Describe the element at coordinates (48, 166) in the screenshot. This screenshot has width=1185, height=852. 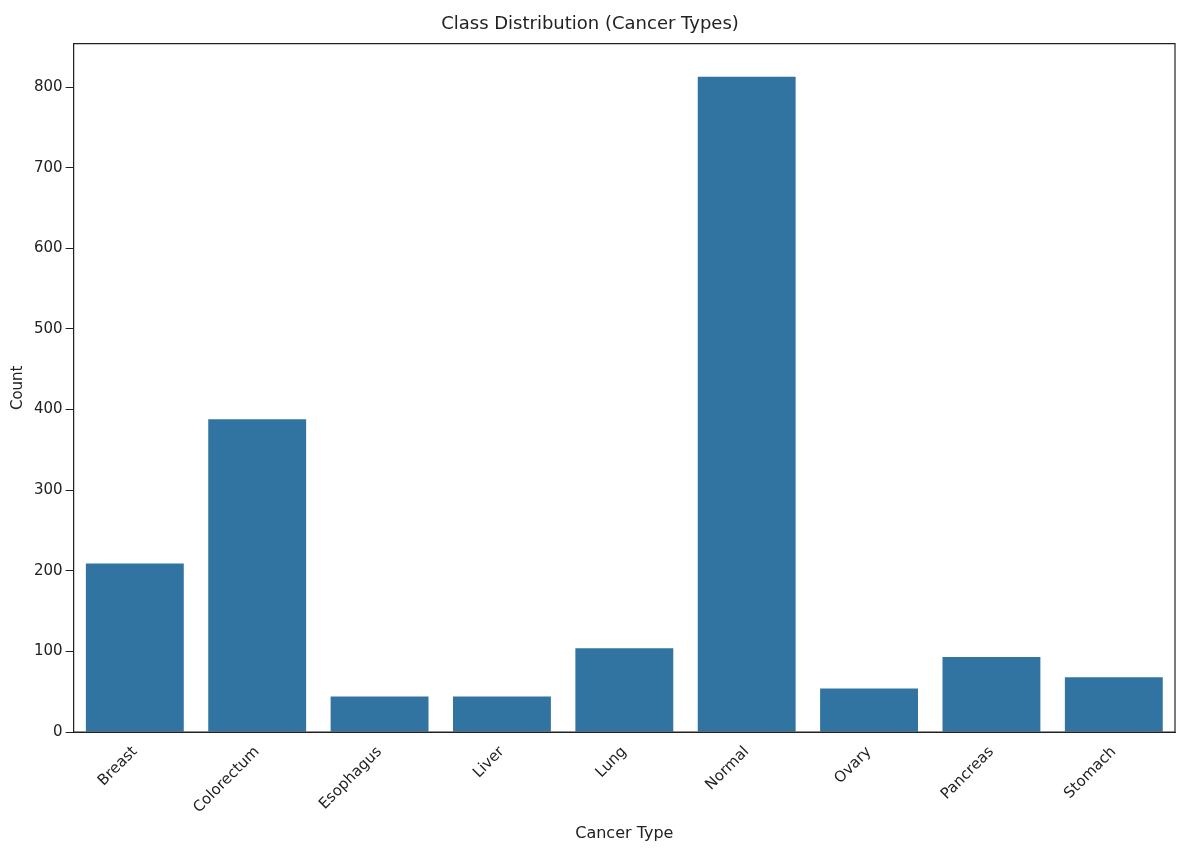
I see `y-tick-label: 700` at that location.